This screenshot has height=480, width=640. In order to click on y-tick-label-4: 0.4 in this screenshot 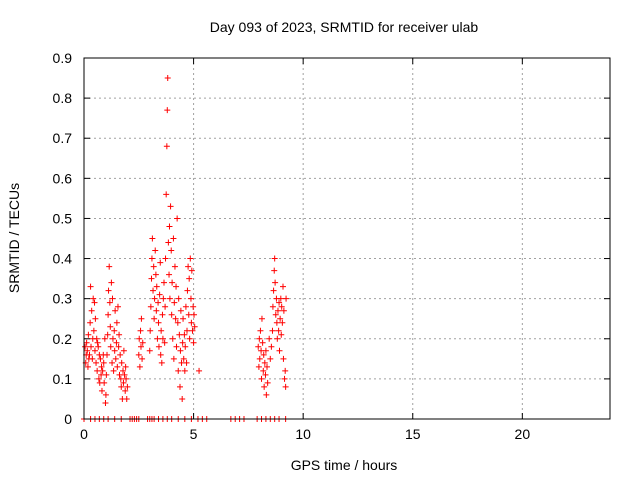, I will do `click(63, 259)`.